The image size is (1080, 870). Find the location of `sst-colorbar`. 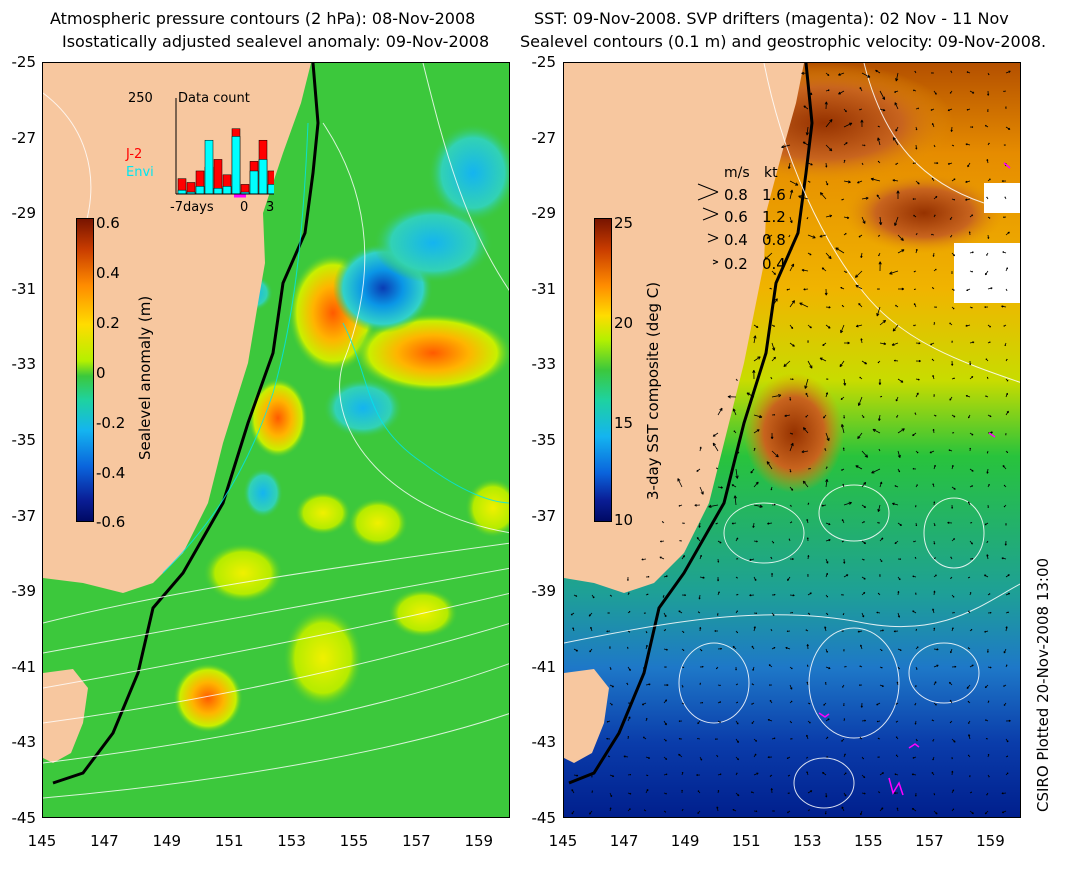

sst-colorbar is located at coordinates (603, 370).